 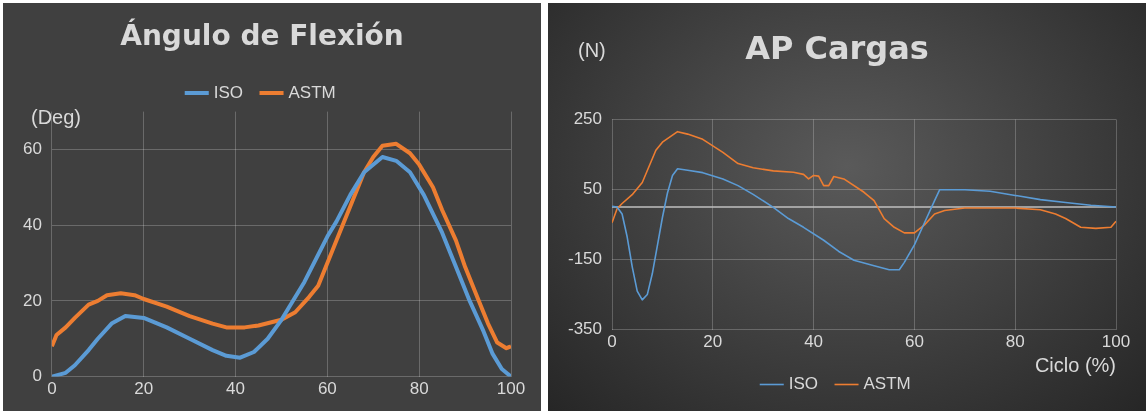 What do you see at coordinates (32, 224) in the screenshot?
I see `y-tick-label: 40` at bounding box center [32, 224].